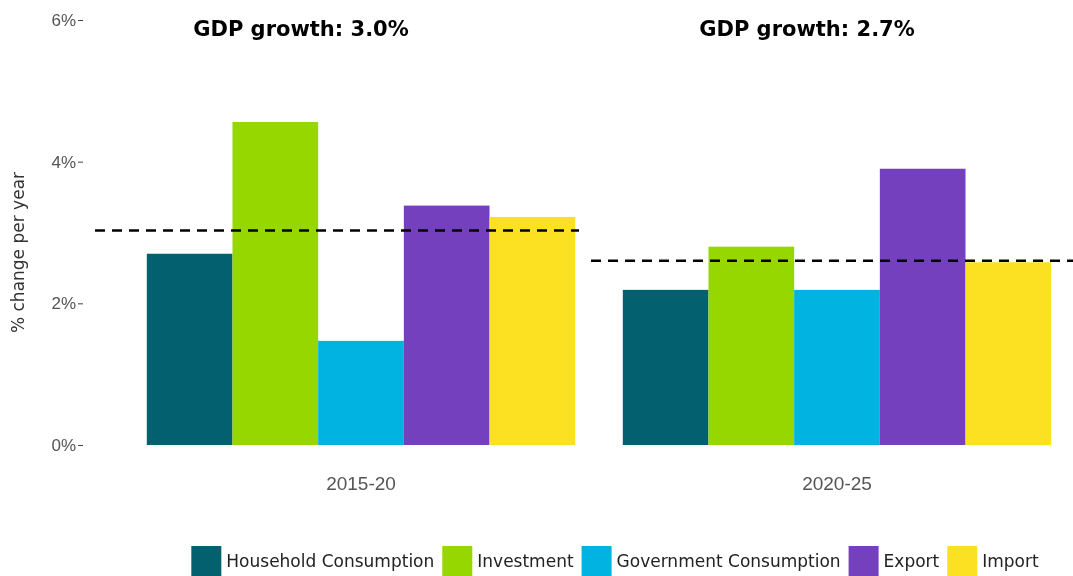 The height and width of the screenshot is (576, 1073). What do you see at coordinates (63, 304) in the screenshot?
I see `y-tick-label: 2%` at bounding box center [63, 304].